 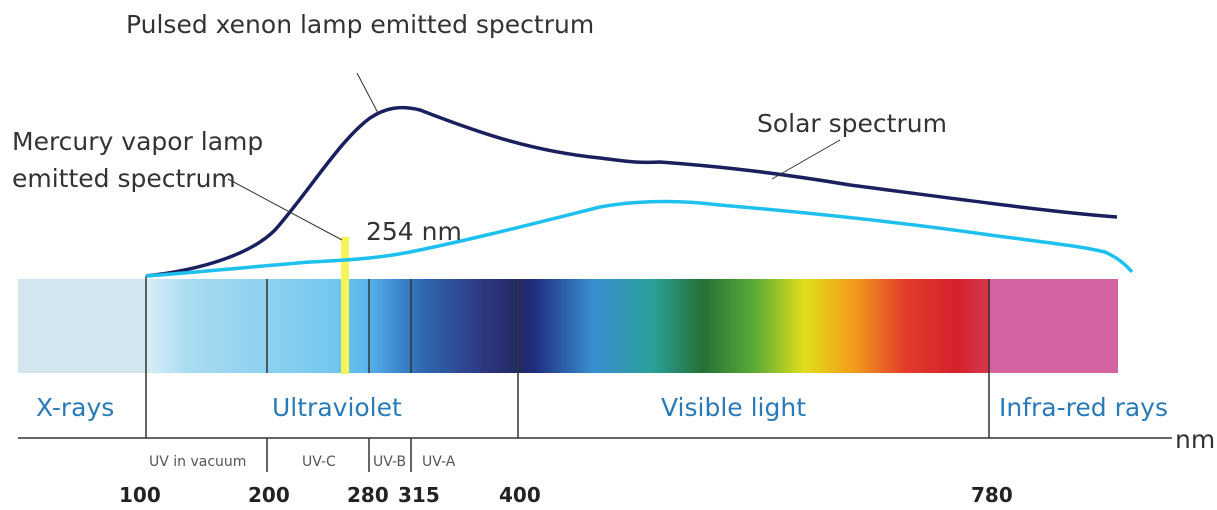 I want to click on solar-spectrum-curve, so click(x=639, y=238).